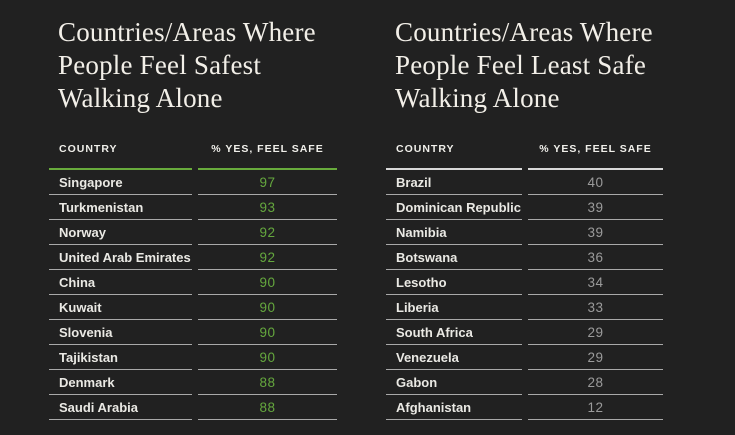 The image size is (735, 435). I want to click on country-name: Turkmenistan, so click(120, 207).